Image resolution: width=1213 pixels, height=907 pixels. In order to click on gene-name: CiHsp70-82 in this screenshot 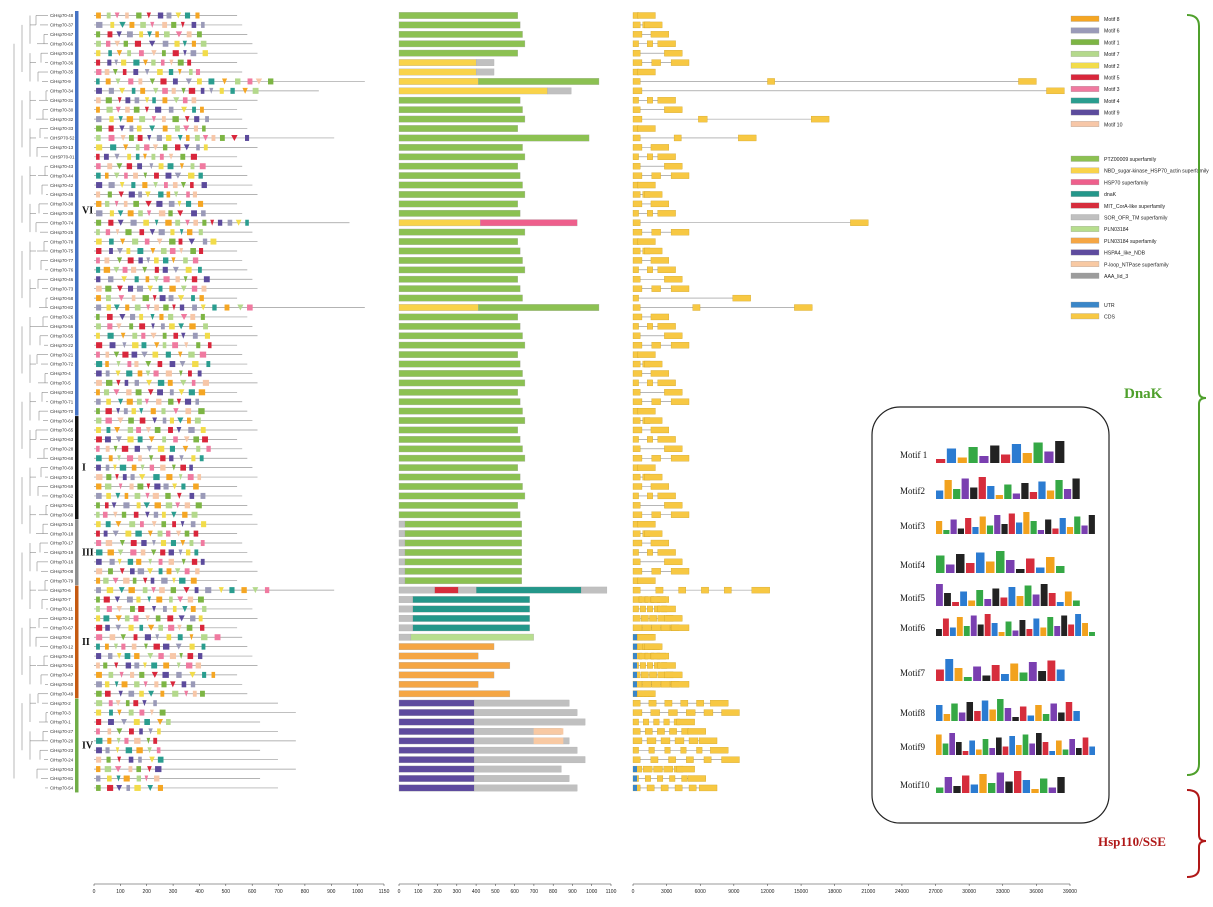, I will do `click(62, 307)`.